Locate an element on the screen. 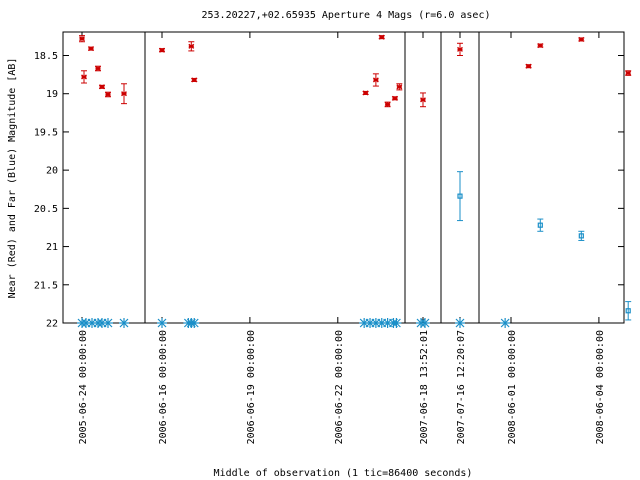 The height and width of the screenshot is (480, 640). x-tick-label: 2005-06-24 00:00:00 is located at coordinates (83, 387).